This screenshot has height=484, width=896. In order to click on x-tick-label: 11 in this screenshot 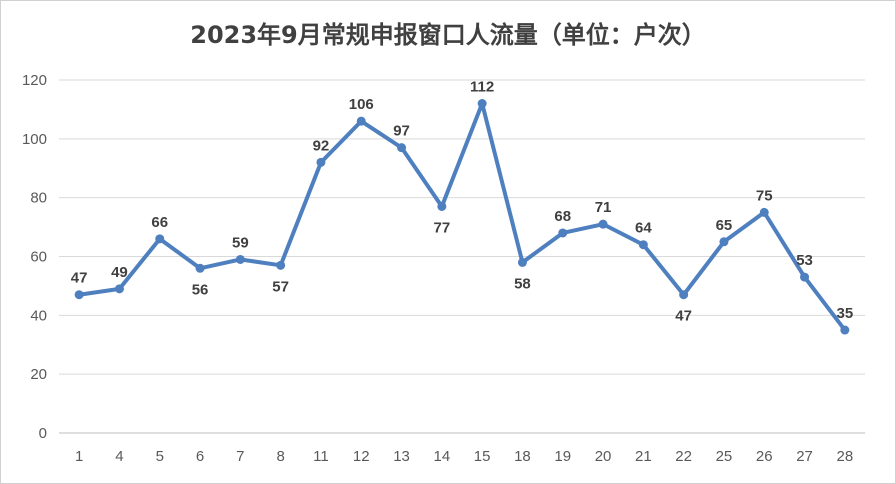, I will do `click(321, 456)`.